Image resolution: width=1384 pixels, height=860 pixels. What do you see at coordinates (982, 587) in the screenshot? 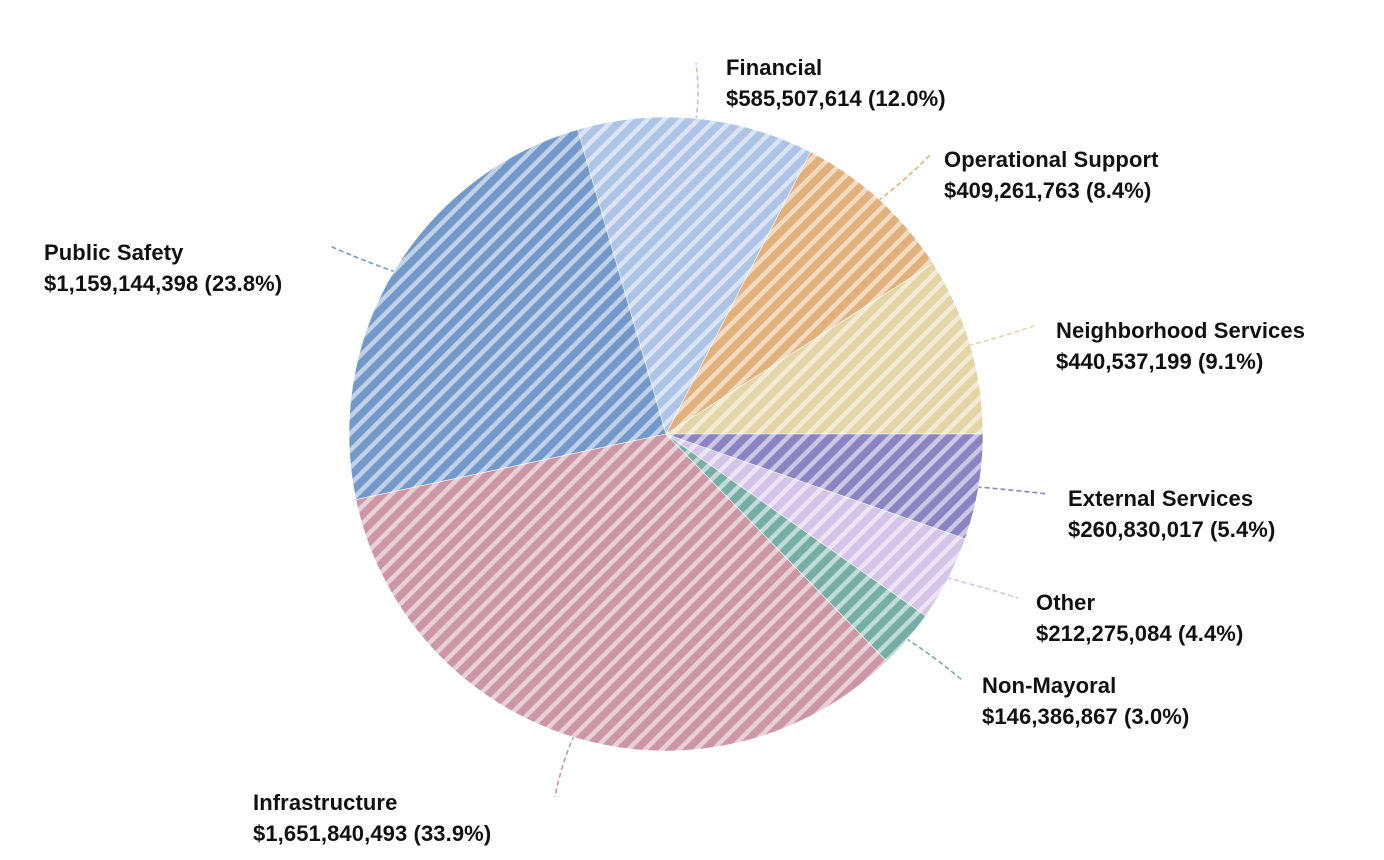
I see `leader-line-other` at bounding box center [982, 587].